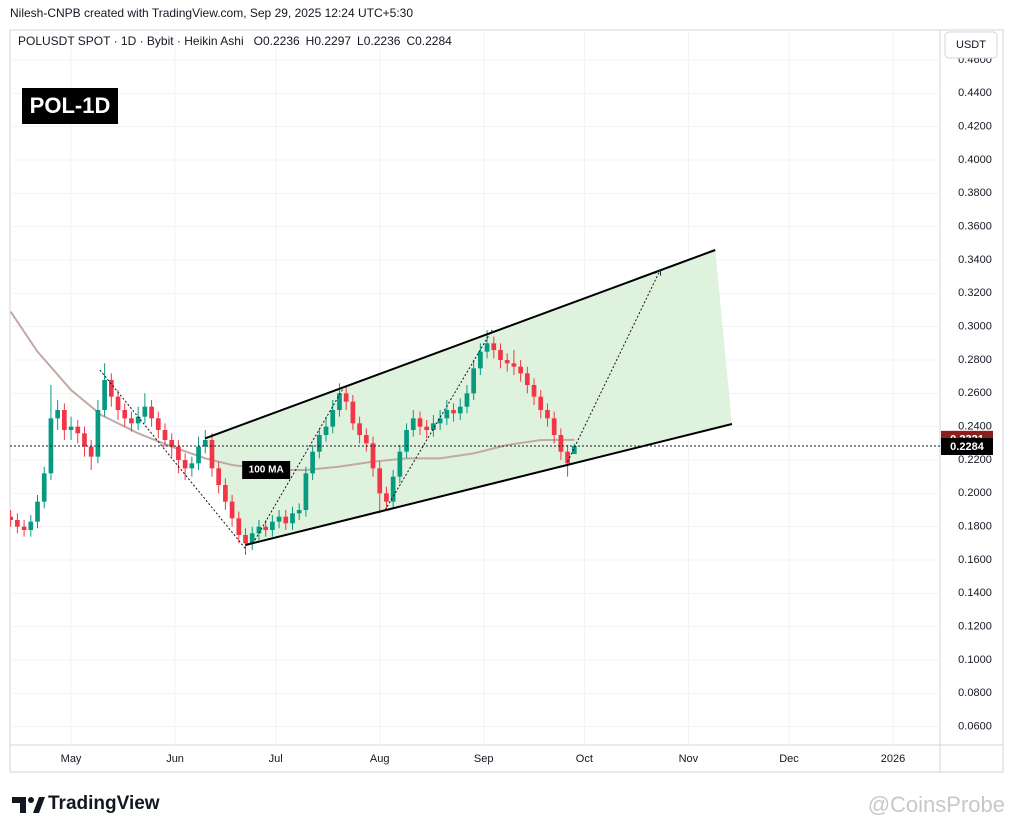 The width and height of the screenshot is (1013, 833). Describe the element at coordinates (28, 805) in the screenshot. I see `brand-logo` at that location.